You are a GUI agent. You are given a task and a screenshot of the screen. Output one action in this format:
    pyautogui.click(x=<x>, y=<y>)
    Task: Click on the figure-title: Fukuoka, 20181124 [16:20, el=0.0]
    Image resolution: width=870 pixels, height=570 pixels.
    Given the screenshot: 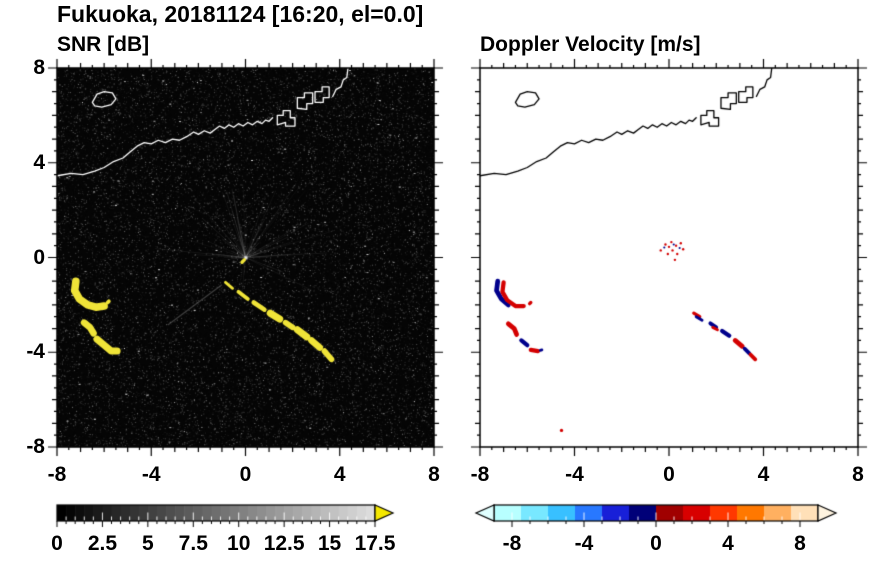 What is the action you would take?
    pyautogui.click(x=240, y=14)
    